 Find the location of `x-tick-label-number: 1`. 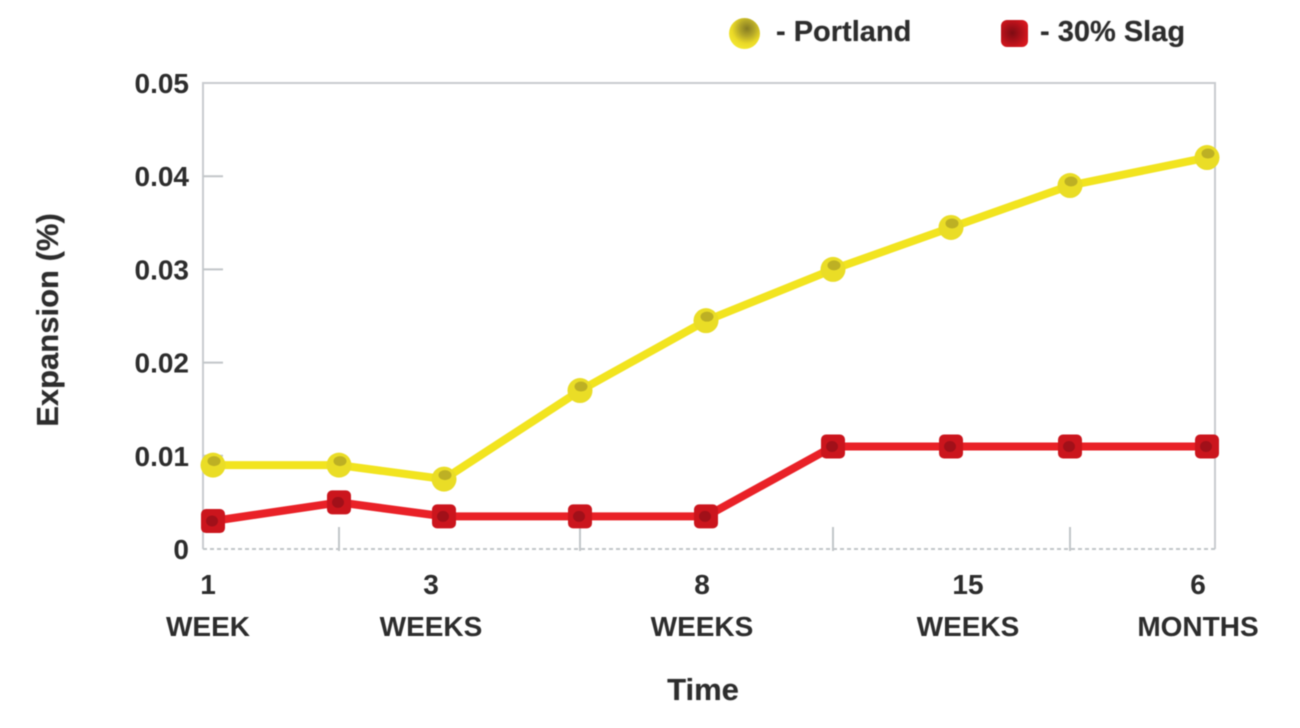

x-tick-label-number: 1 is located at coordinates (208, 584).